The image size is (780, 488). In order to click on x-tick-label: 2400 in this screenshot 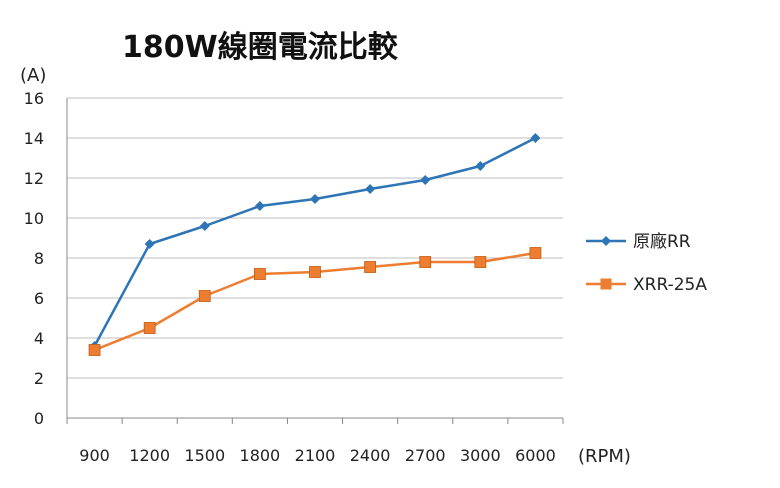, I will do `click(370, 455)`.